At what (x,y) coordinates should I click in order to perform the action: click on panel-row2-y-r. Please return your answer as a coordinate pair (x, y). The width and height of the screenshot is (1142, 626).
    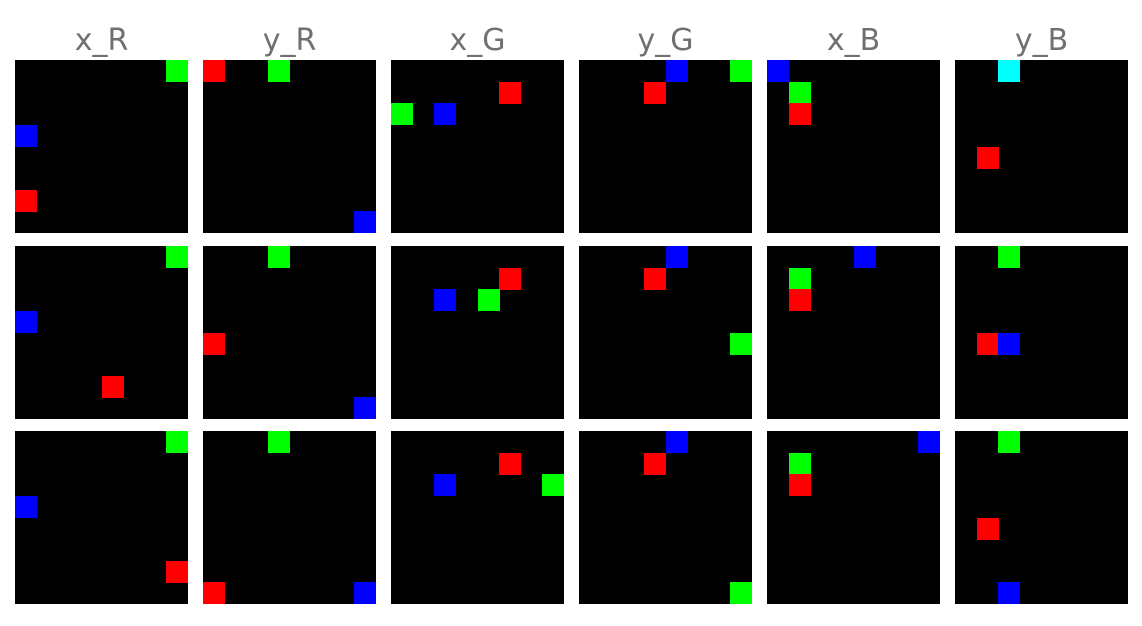
    Looking at the image, I should click on (289, 332).